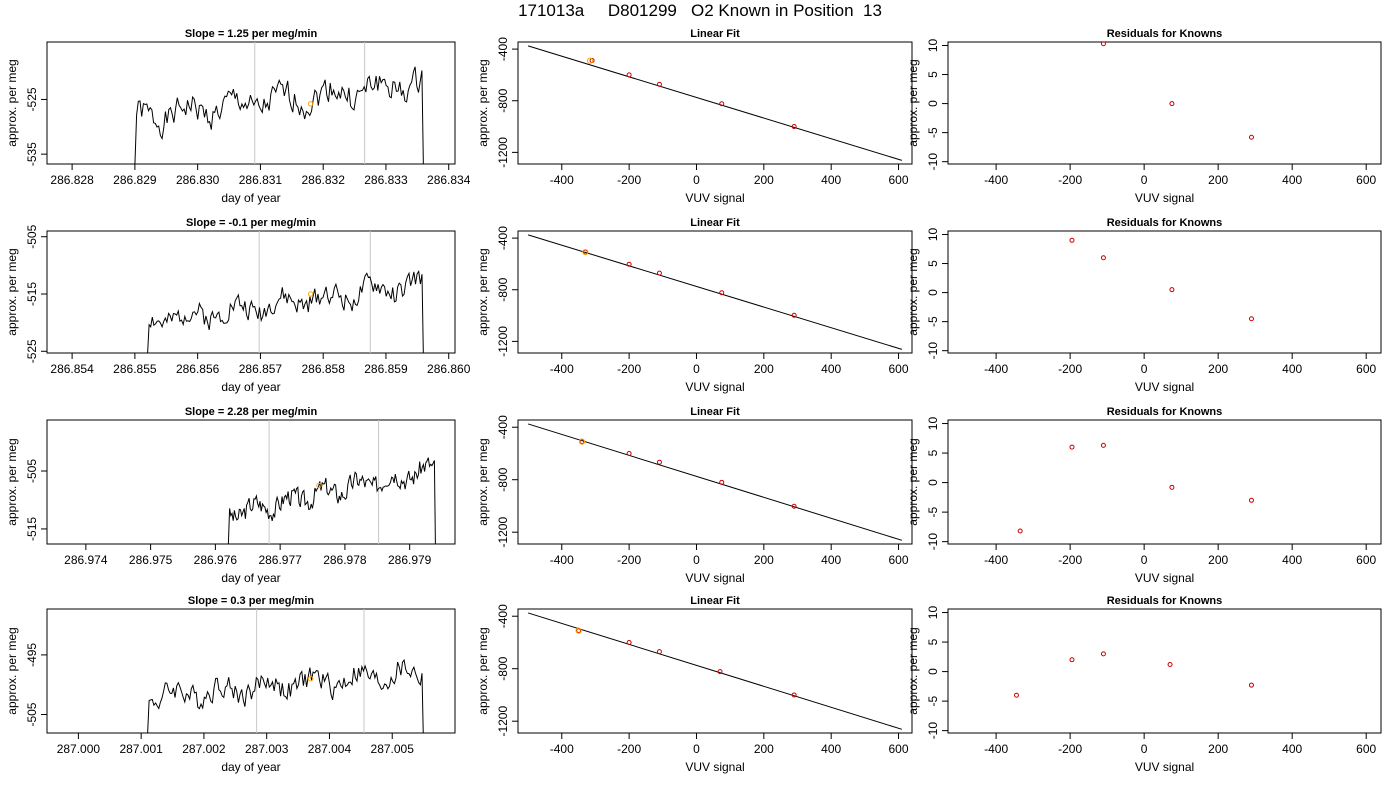  What do you see at coordinates (251, 412) in the screenshot?
I see `panel-title: Slope = 2.28 per meg/min` at bounding box center [251, 412].